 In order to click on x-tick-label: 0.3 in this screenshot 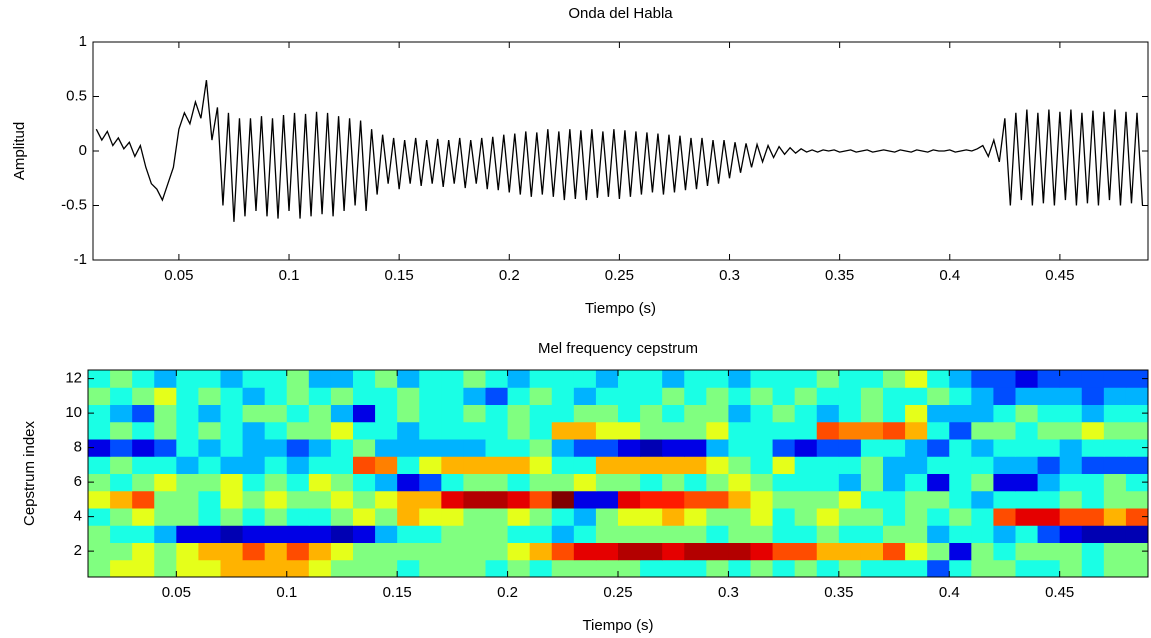, I will do `click(728, 592)`.